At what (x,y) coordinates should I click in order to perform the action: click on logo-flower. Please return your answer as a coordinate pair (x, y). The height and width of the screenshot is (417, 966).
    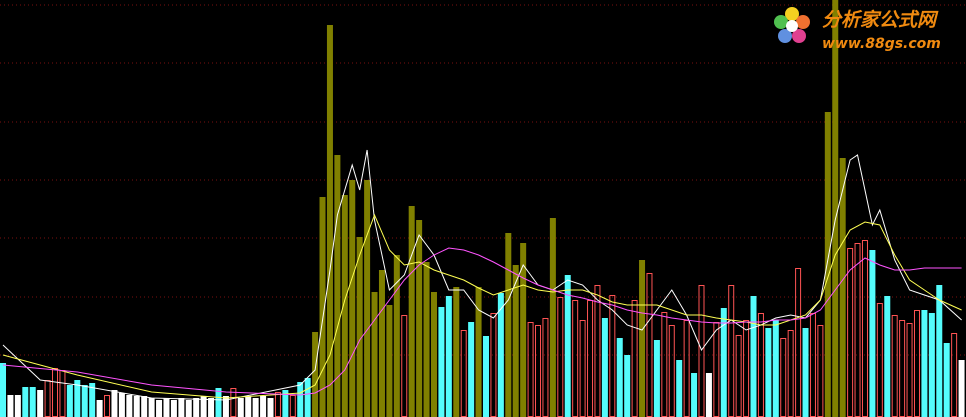
    Looking at the image, I should click on (792, 25).